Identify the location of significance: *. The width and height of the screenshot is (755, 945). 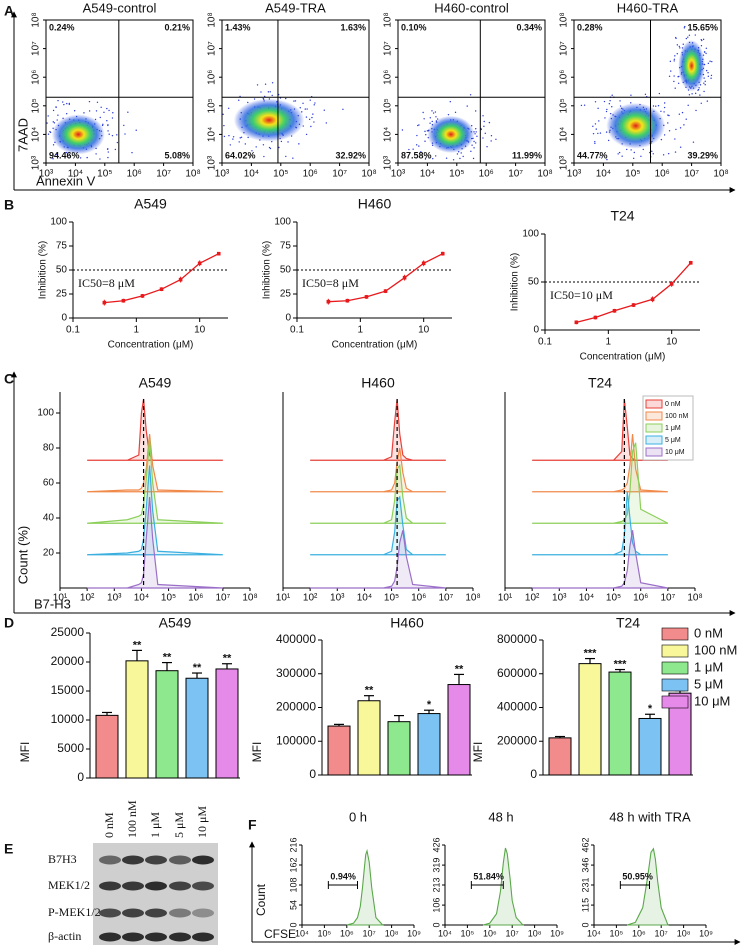
(650, 709).